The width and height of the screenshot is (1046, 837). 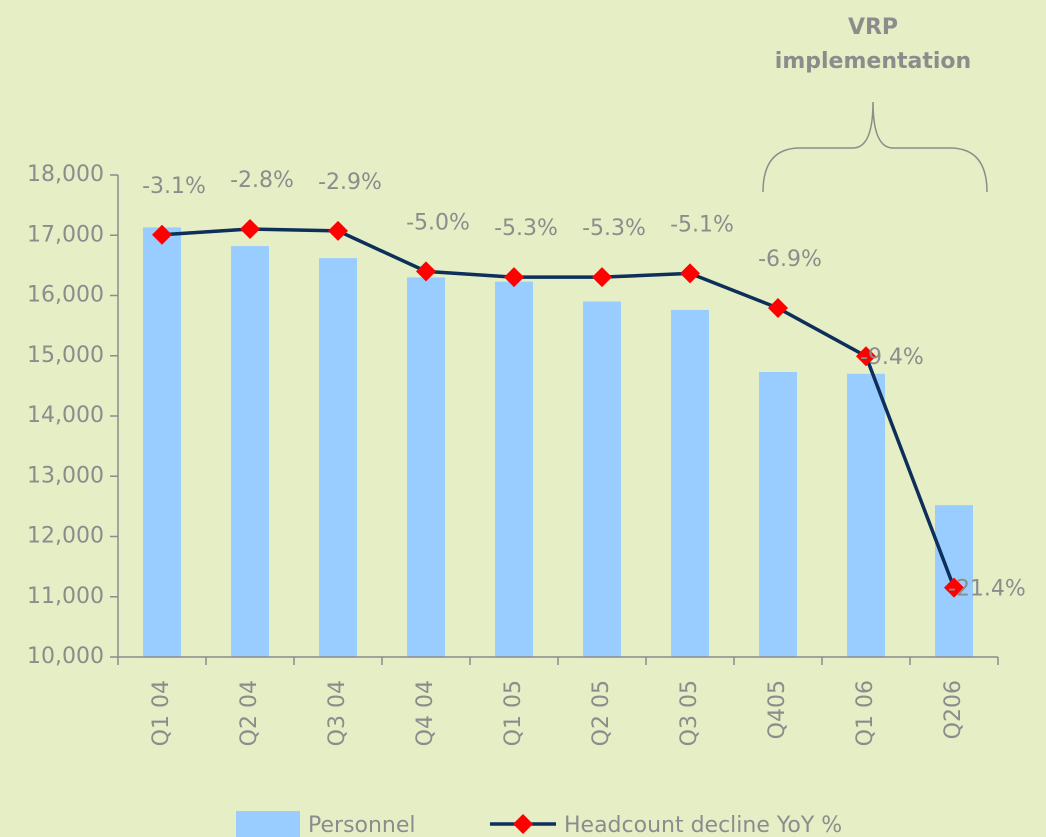 I want to click on data-label: -2.8%, so click(x=262, y=180).